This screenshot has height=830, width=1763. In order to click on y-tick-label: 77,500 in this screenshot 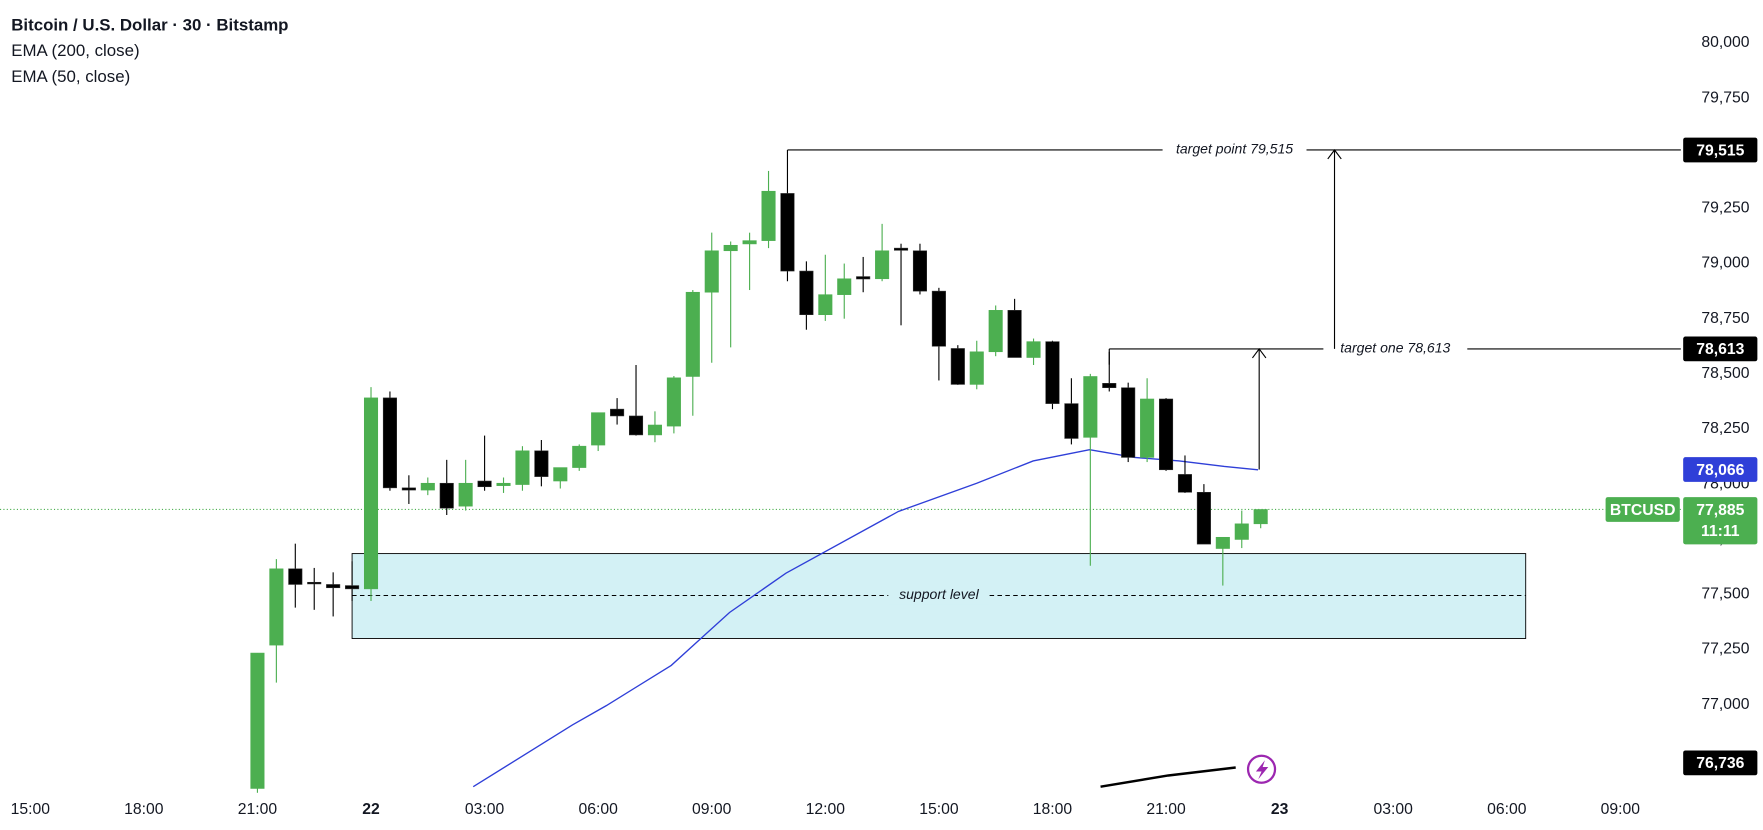, I will do `click(1725, 594)`.